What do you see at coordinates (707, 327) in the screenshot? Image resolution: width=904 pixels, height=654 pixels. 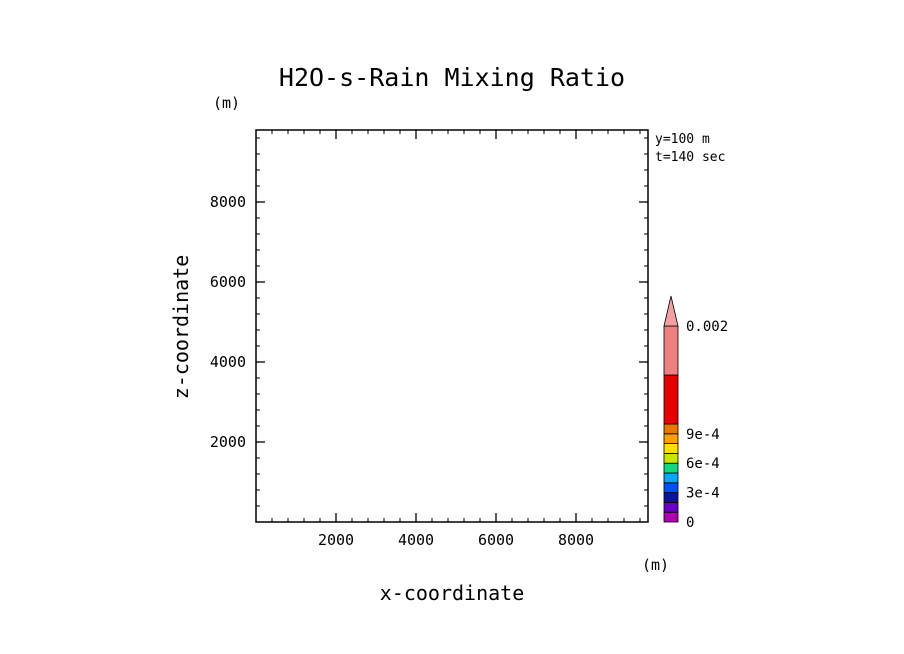 I see `colorbar-label: 0.002` at bounding box center [707, 327].